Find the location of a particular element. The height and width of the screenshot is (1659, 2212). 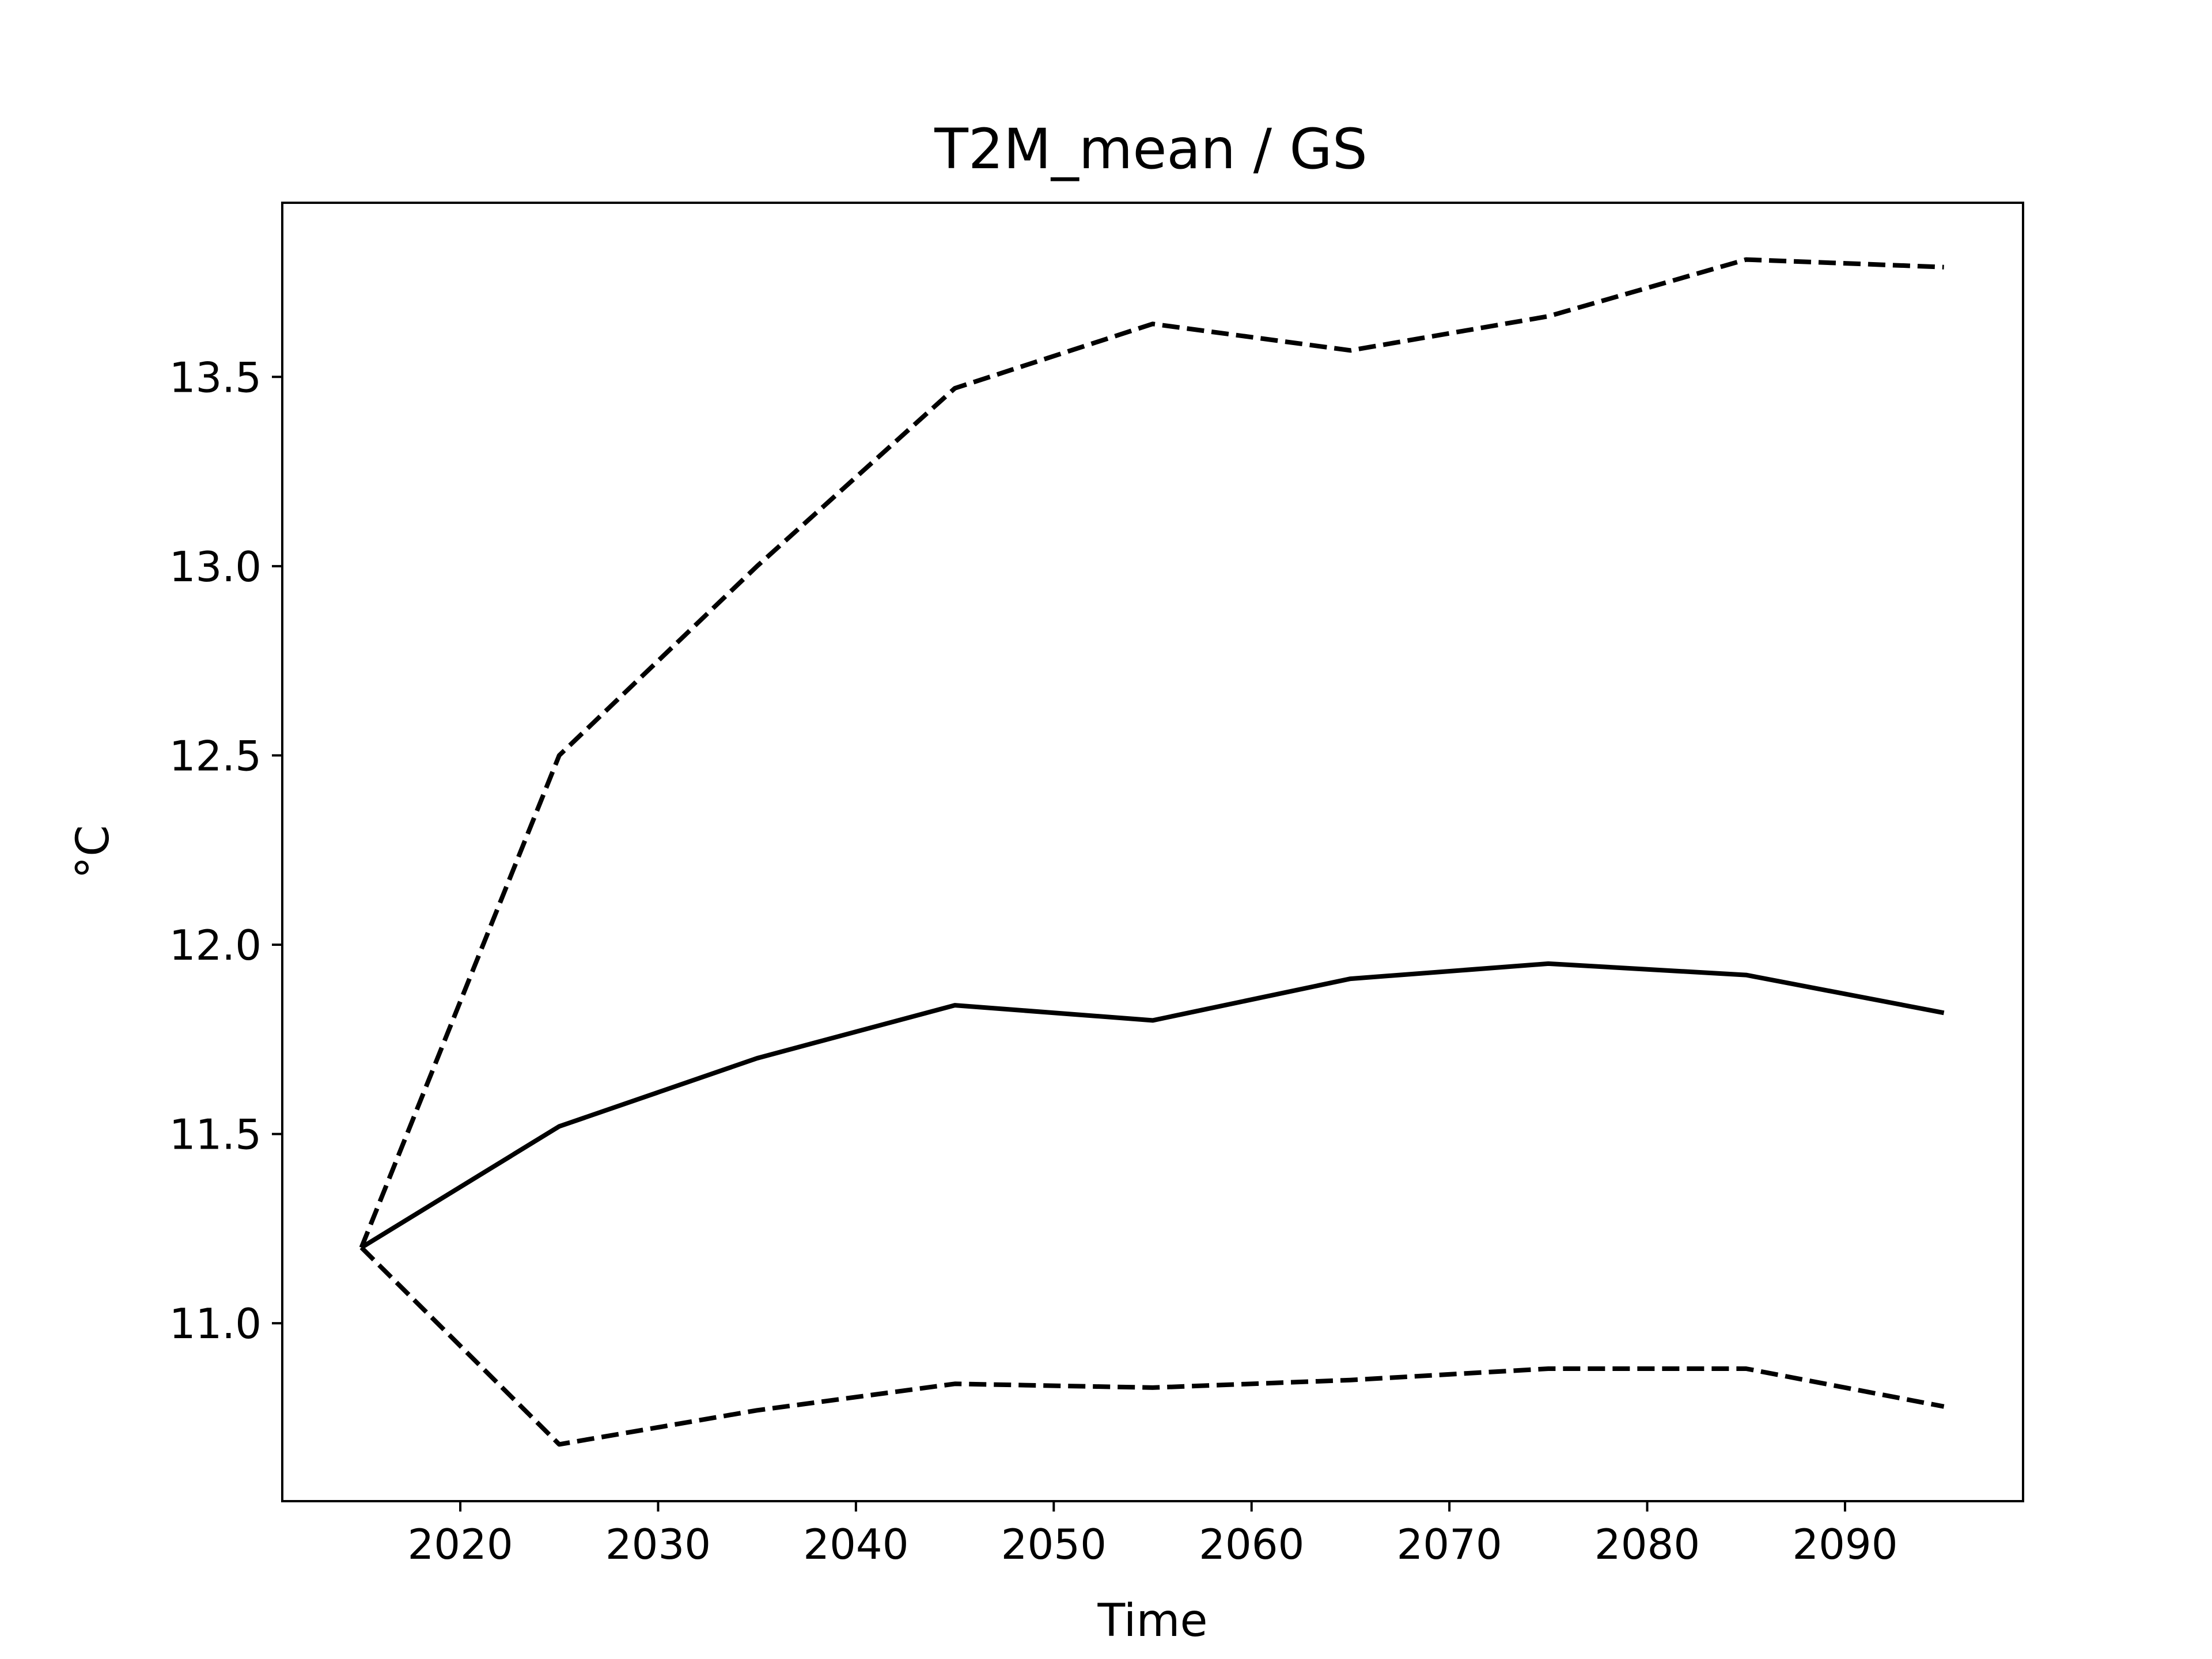

y-axis-ticks: 11.0 11.5 12.0 12.5 13.0 13.5 is located at coordinates (225, 850).